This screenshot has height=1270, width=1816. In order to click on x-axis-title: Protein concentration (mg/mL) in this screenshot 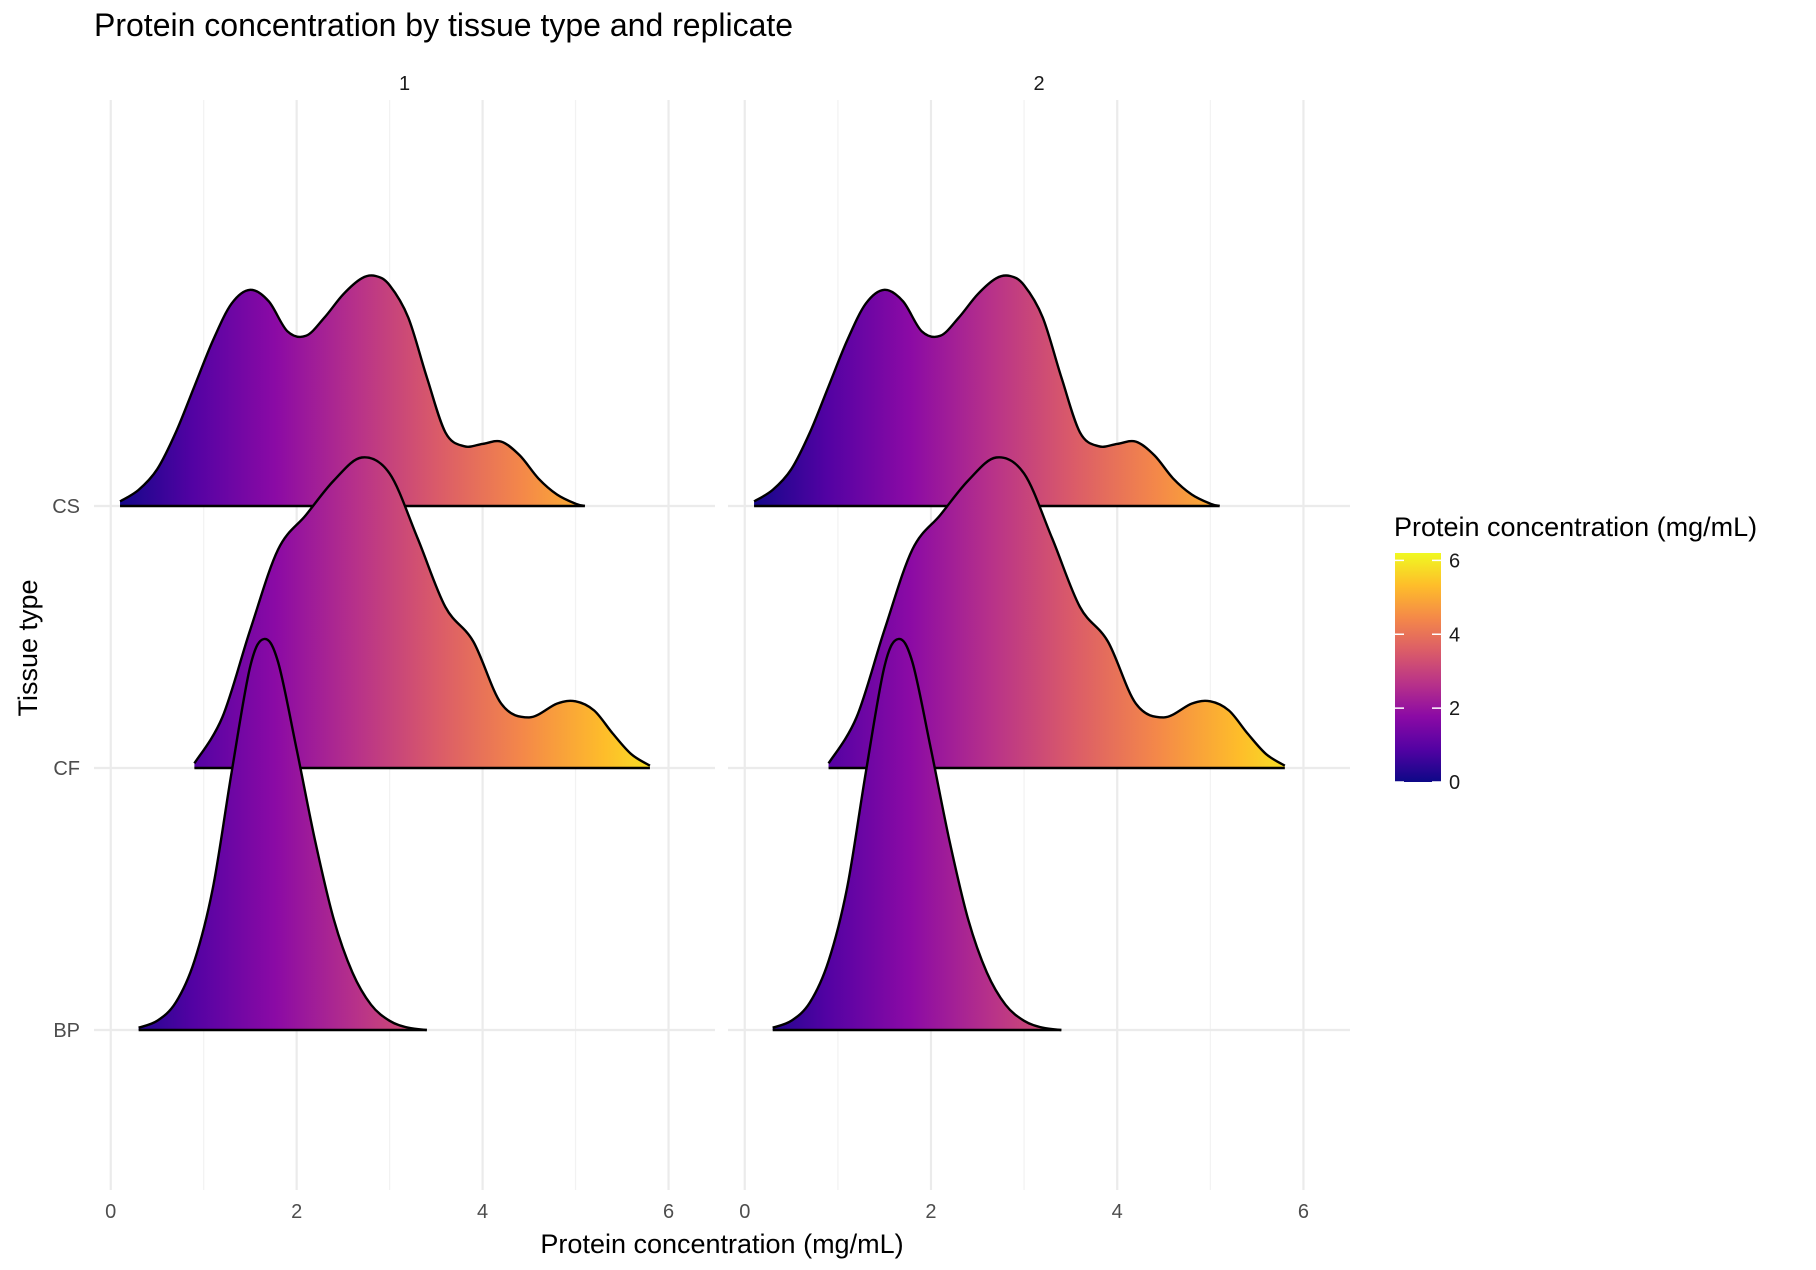, I will do `click(721, 1244)`.